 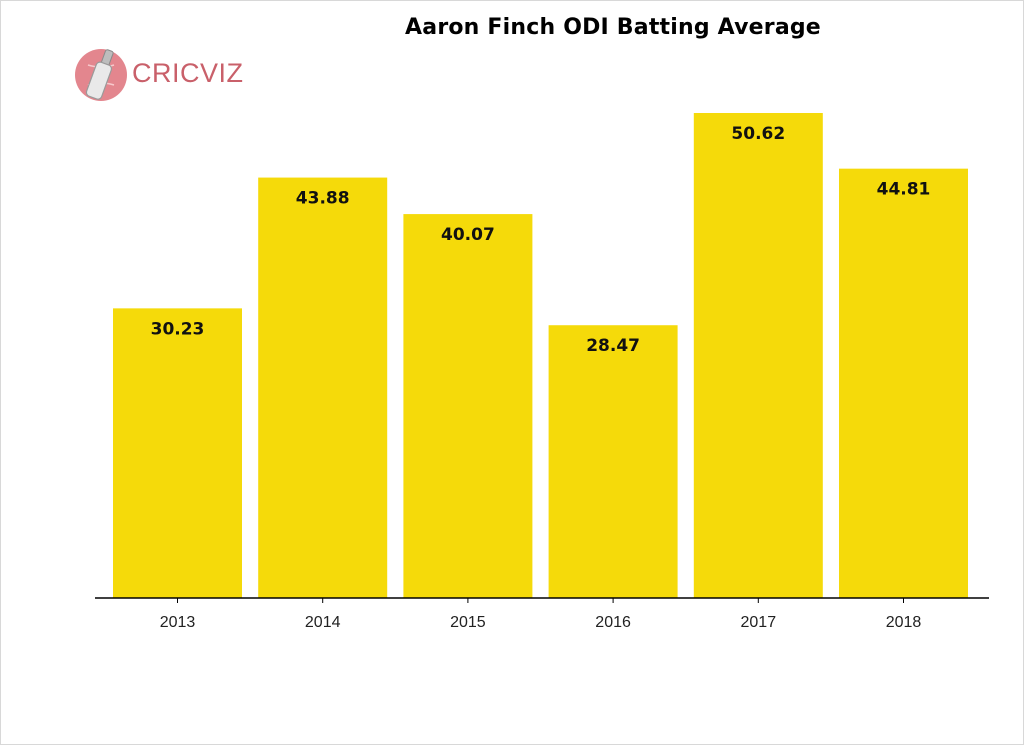 What do you see at coordinates (177, 453) in the screenshot?
I see `bar-2013` at bounding box center [177, 453].